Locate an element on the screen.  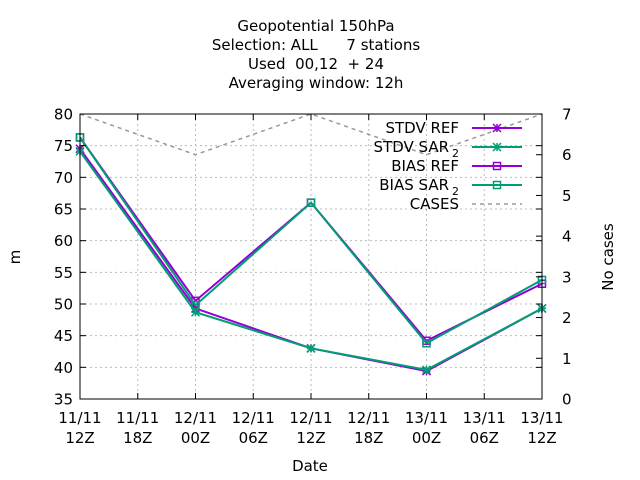
legend-label-text: BIAS REF is located at coordinates (425, 166).